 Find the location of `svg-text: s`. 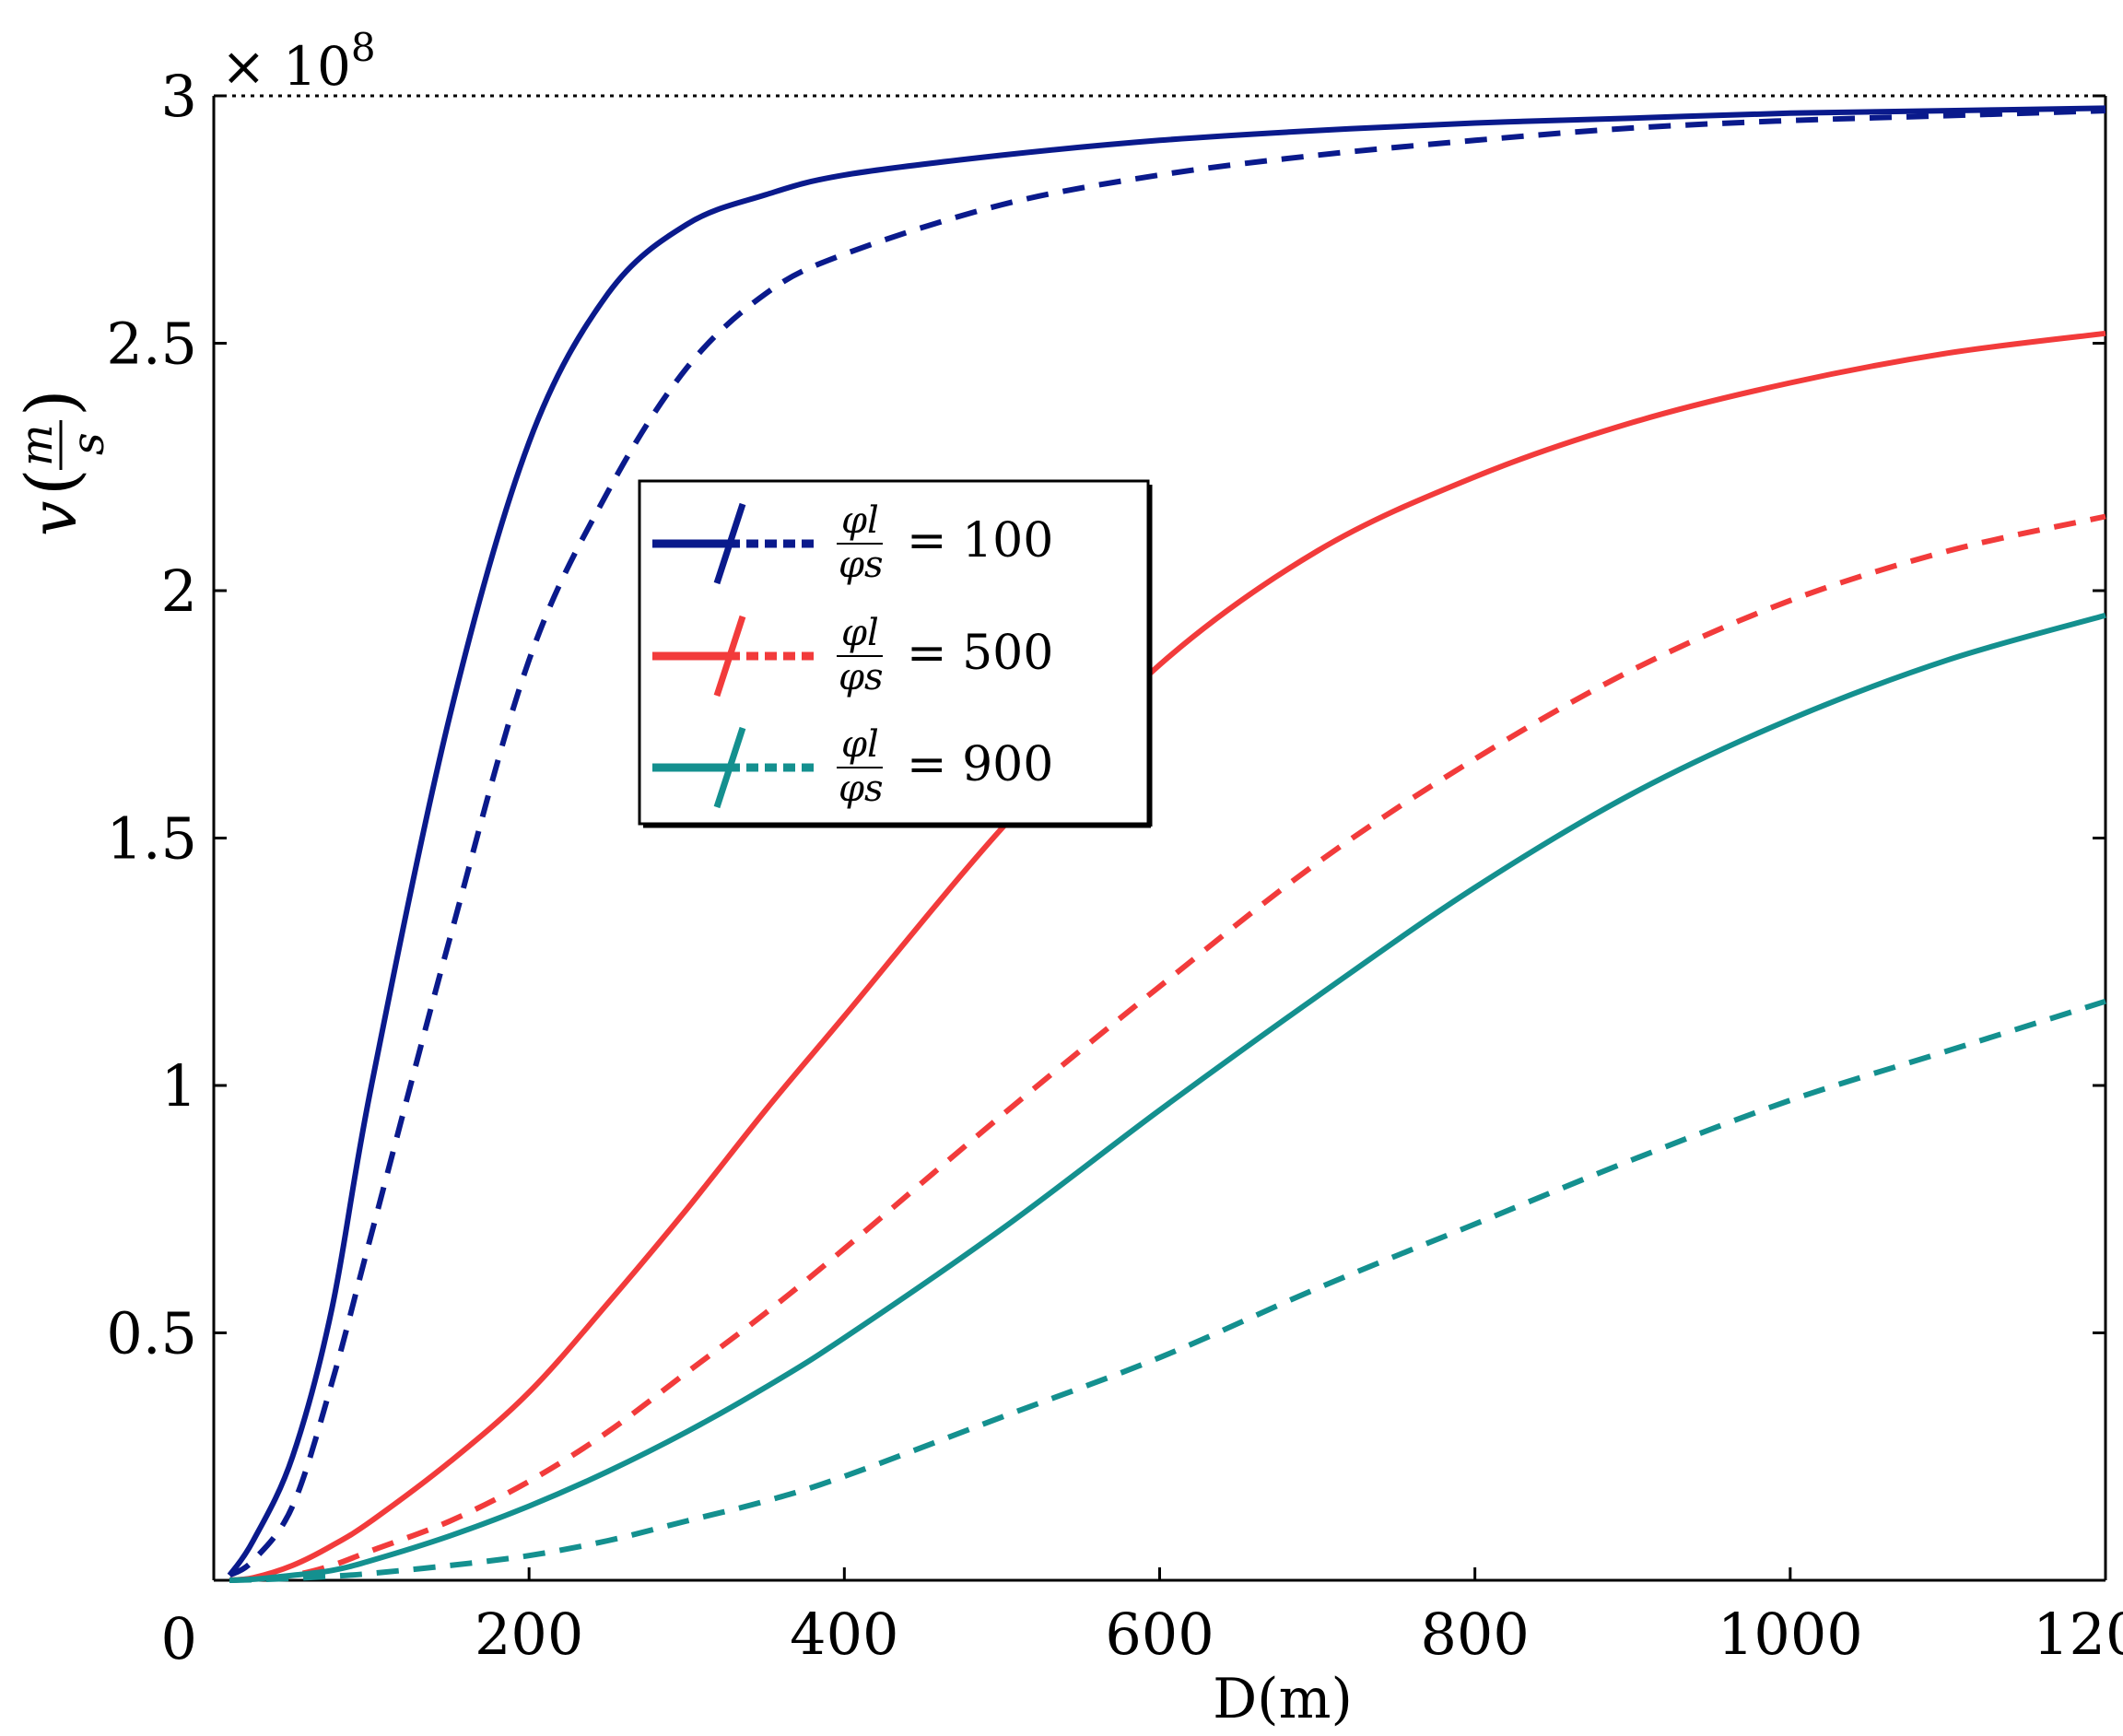

svg-text: s is located at coordinates (88, 444).